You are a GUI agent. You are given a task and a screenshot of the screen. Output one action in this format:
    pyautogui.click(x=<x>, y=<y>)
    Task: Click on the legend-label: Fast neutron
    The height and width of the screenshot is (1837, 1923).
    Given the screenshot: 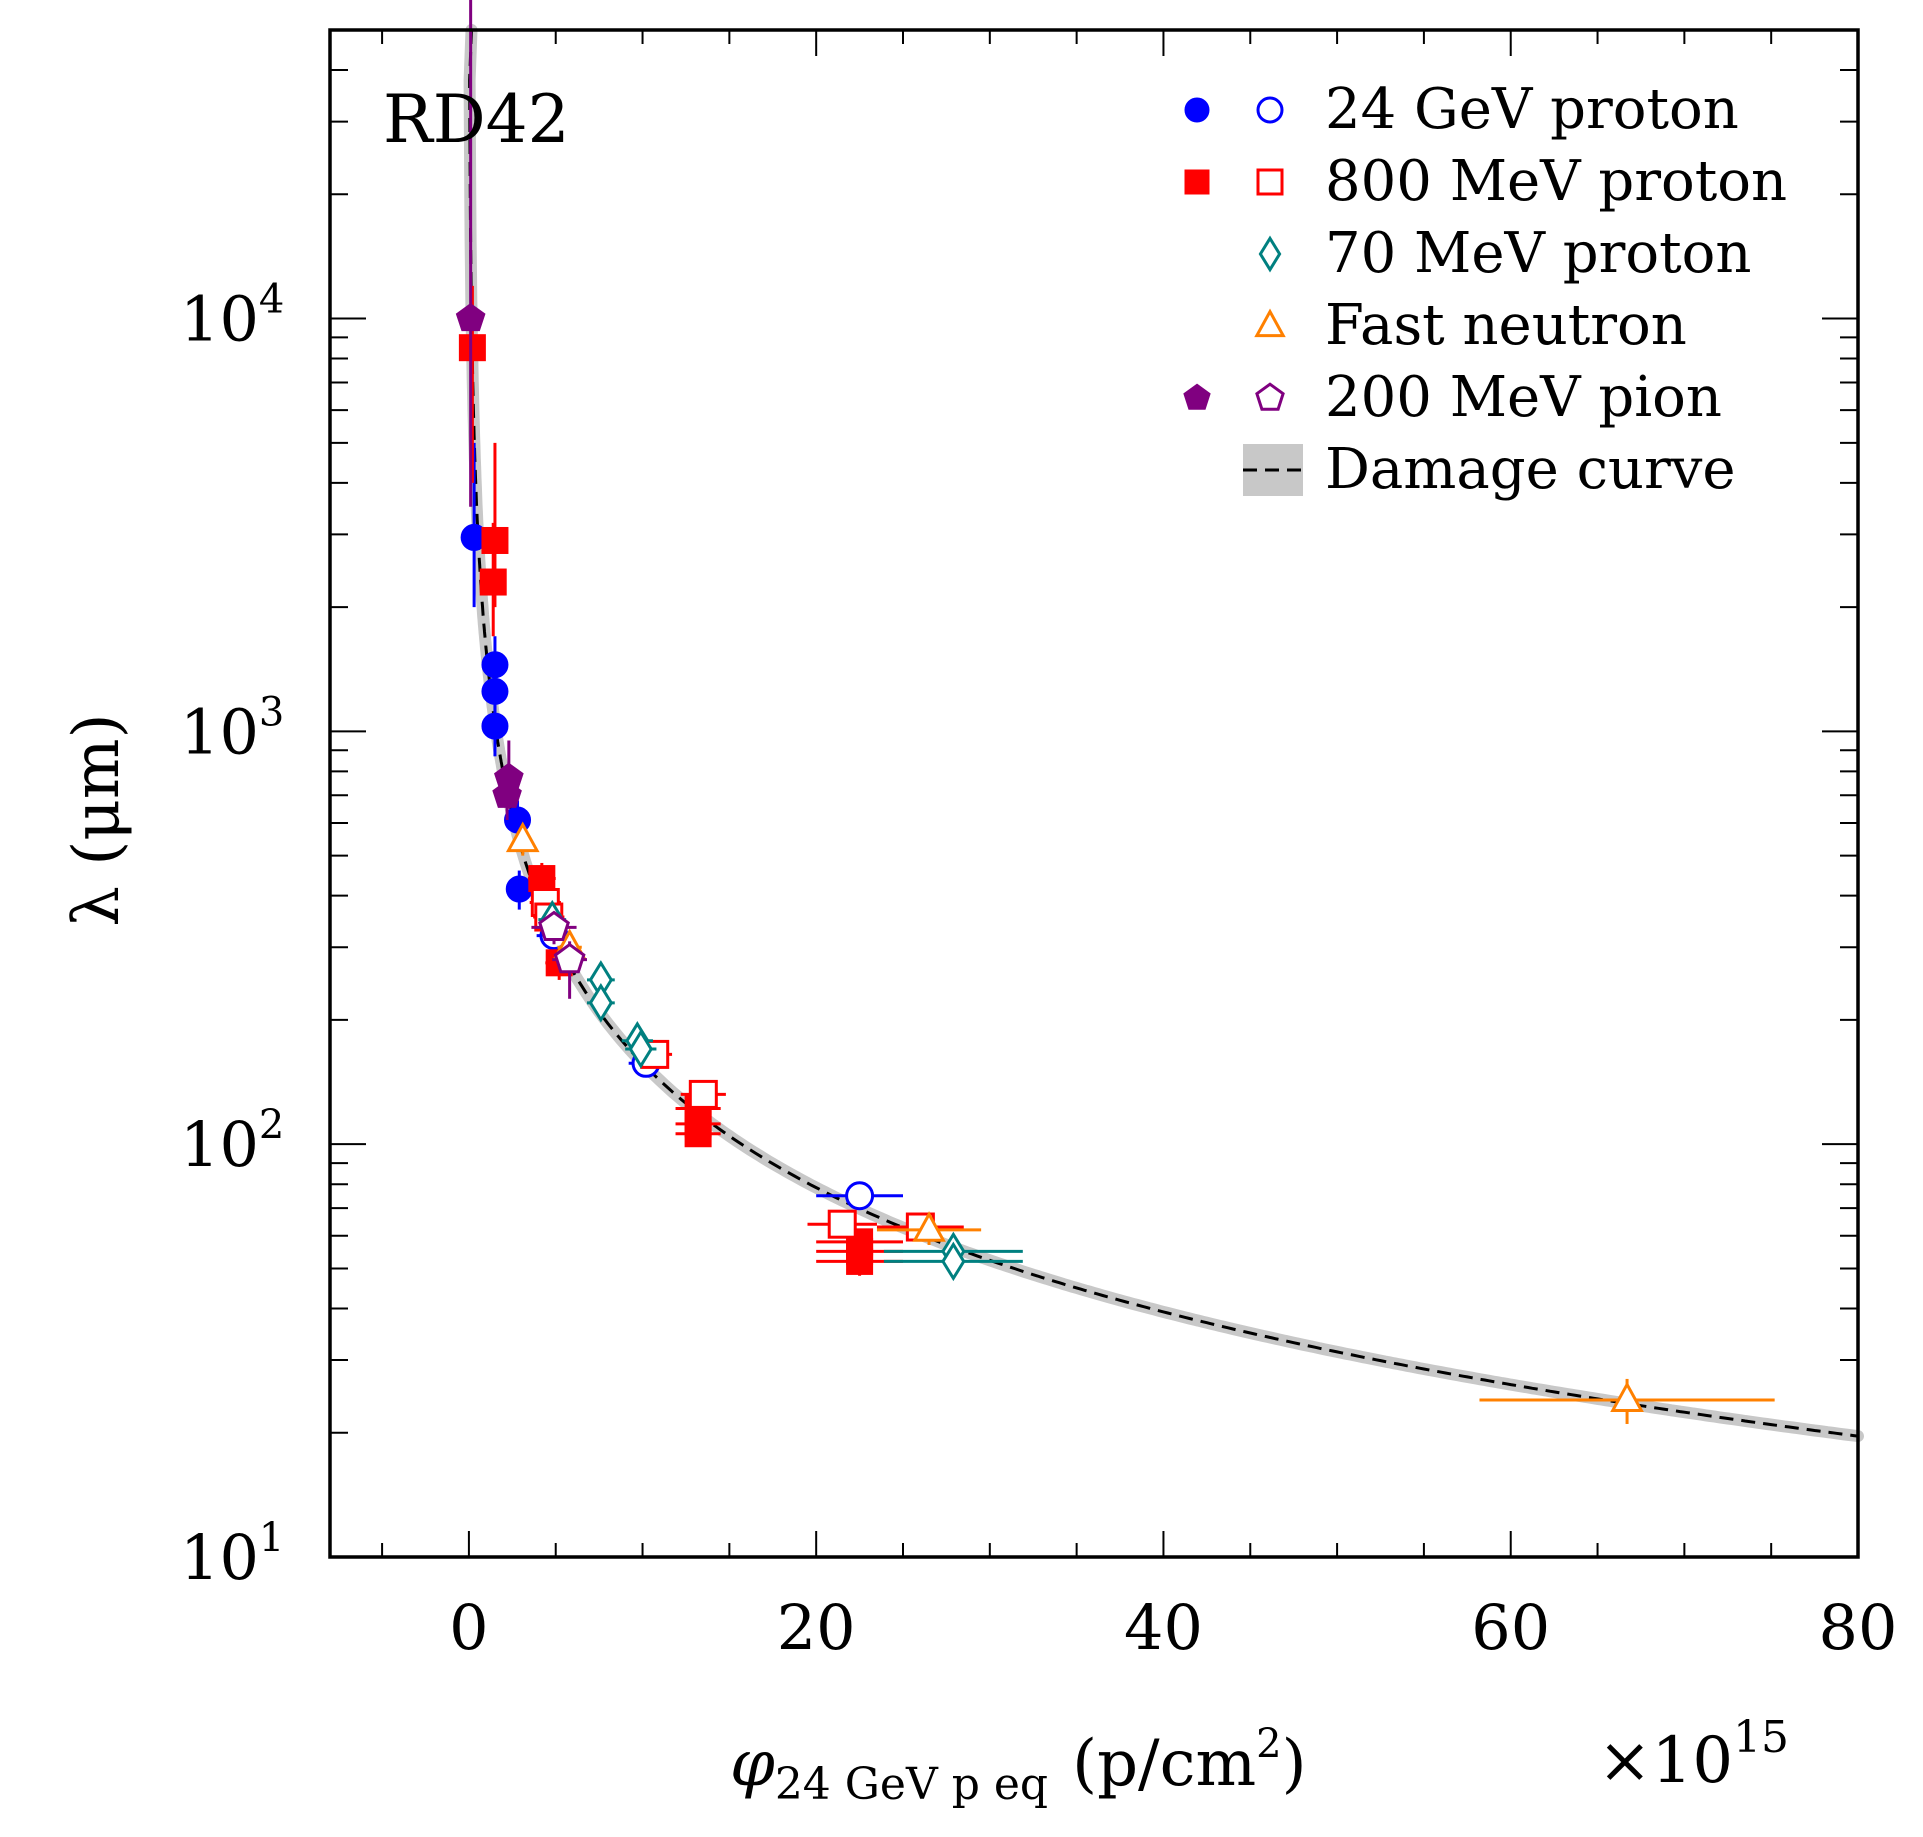 What is the action you would take?
    pyautogui.click(x=1506, y=325)
    